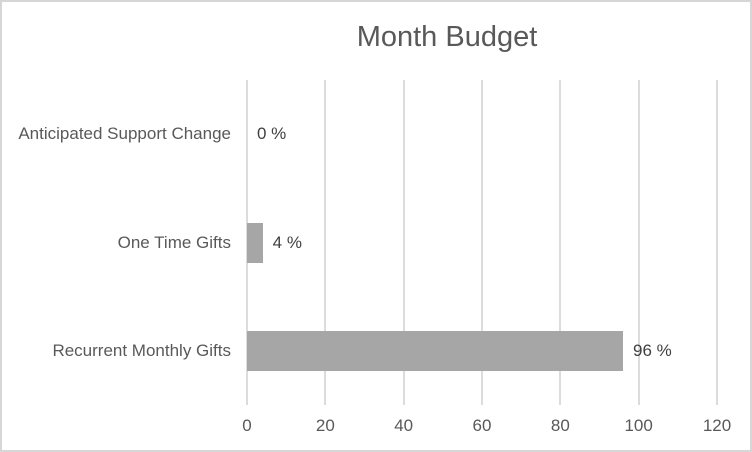 The height and width of the screenshot is (452, 752). Describe the element at coordinates (560, 425) in the screenshot. I see `x-tick-label: 80` at that location.